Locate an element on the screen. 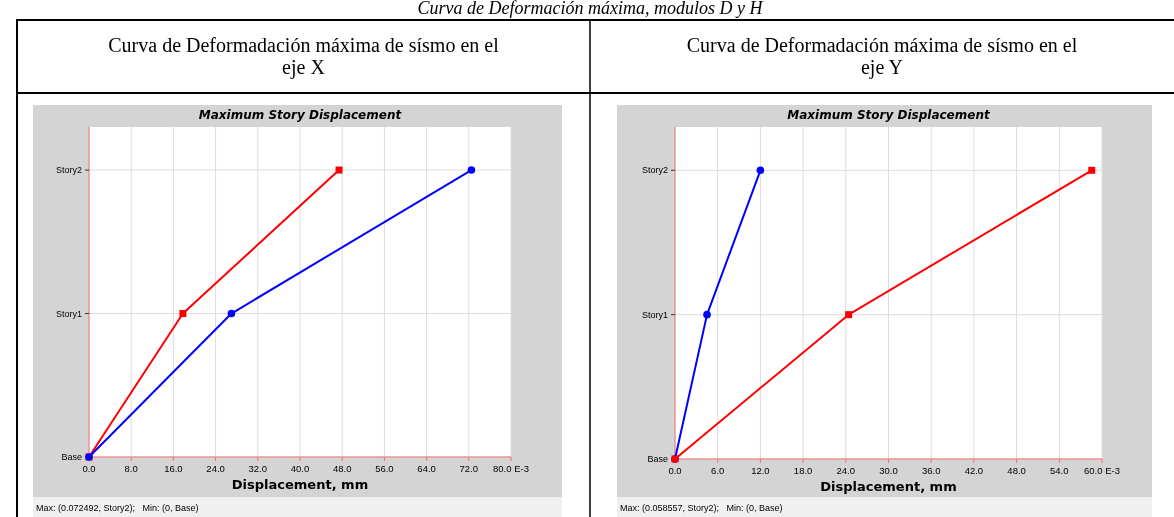 This screenshot has width=1174, height=517. x-tick-label: 54.0 is located at coordinates (1059, 470).